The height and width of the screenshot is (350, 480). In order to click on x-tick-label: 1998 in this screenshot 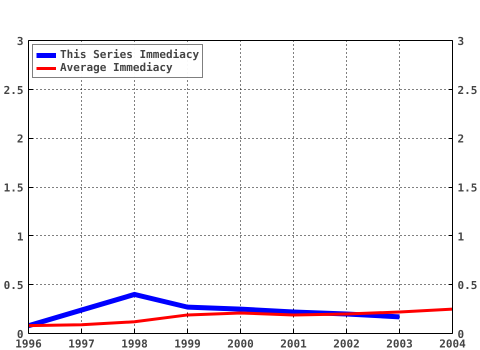, I will do `click(134, 344)`.